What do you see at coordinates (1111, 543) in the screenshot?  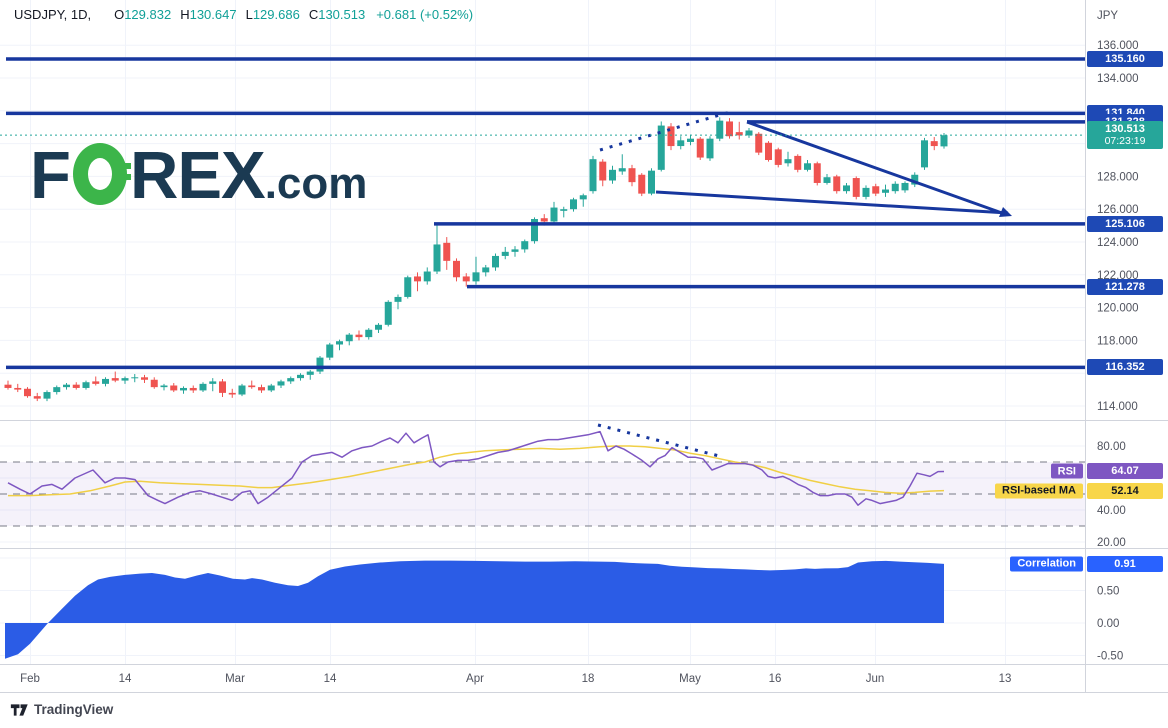 I see `rsi-tick-label: 20.00` at bounding box center [1111, 543].